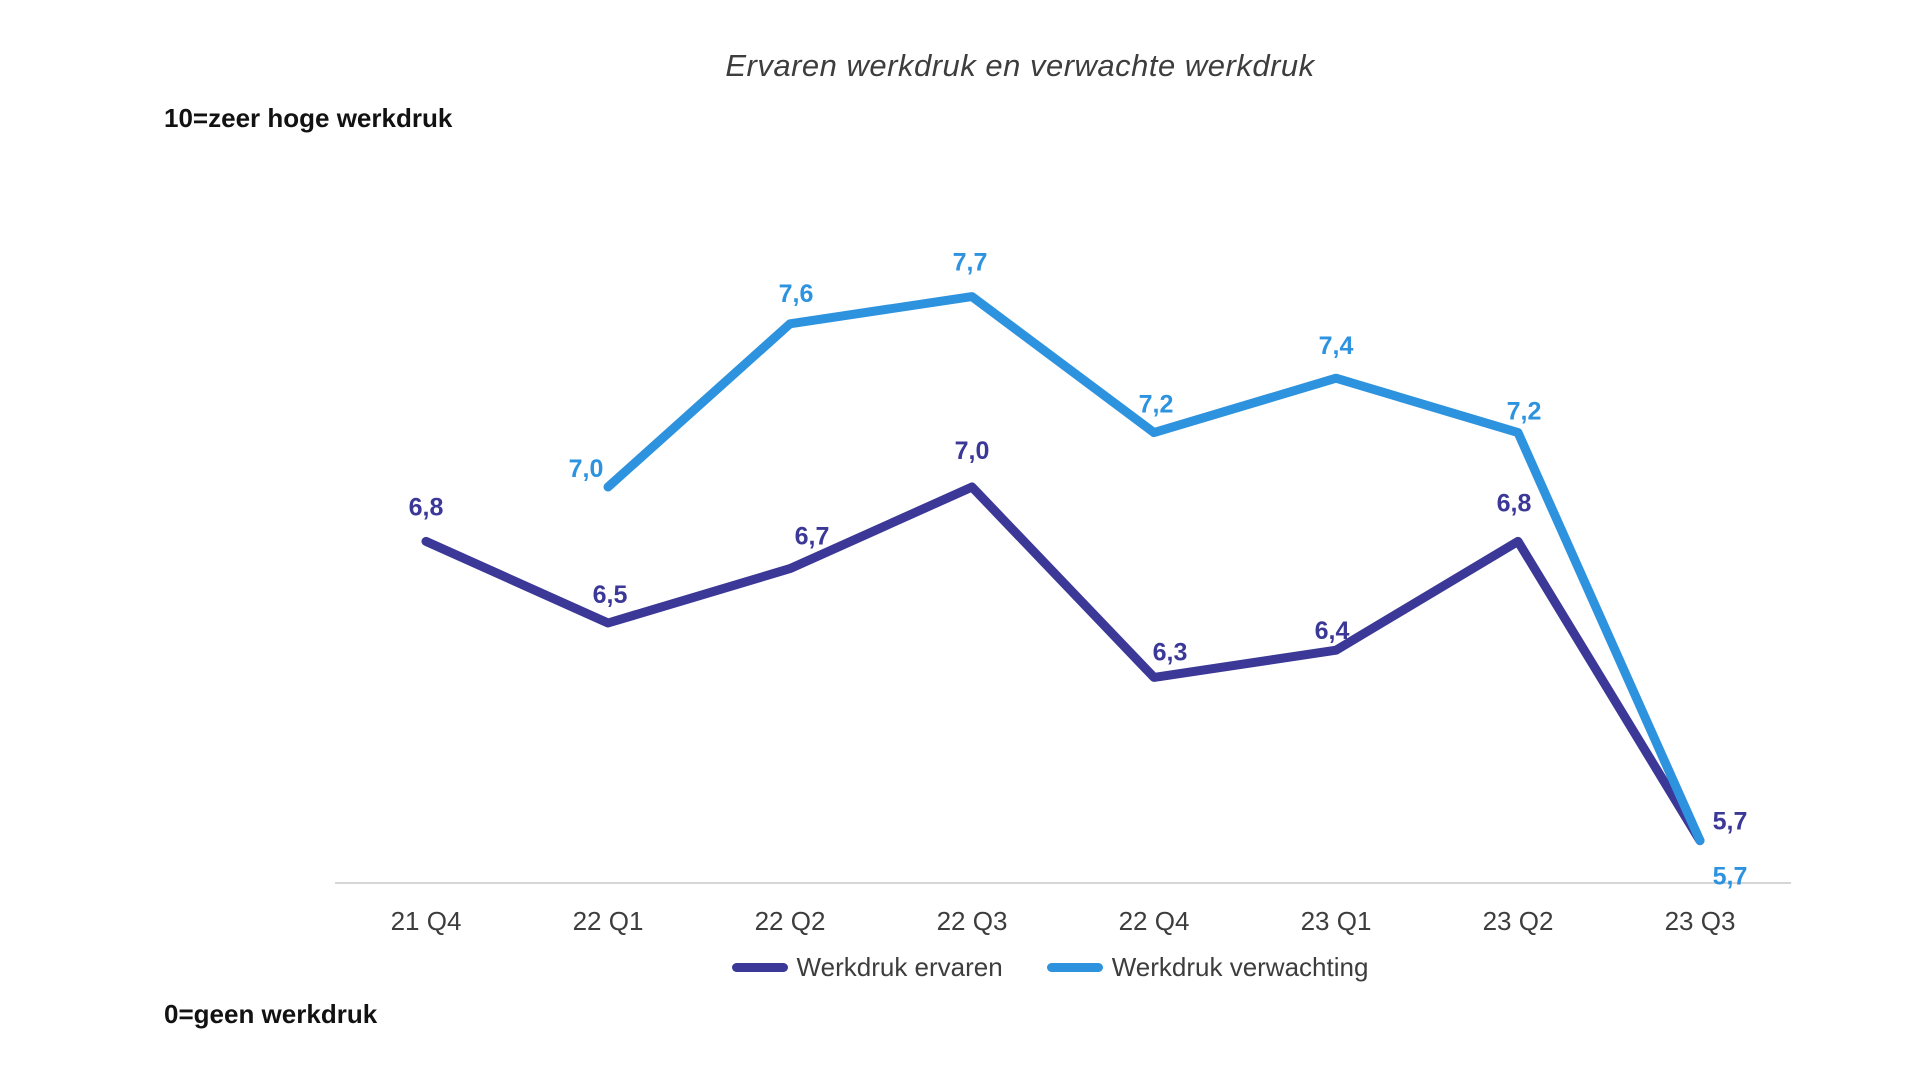 This screenshot has width=1920, height=1080. What do you see at coordinates (271, 1014) in the screenshot?
I see `y-axis-bottom-label: 0=geen werkdruk` at bounding box center [271, 1014].